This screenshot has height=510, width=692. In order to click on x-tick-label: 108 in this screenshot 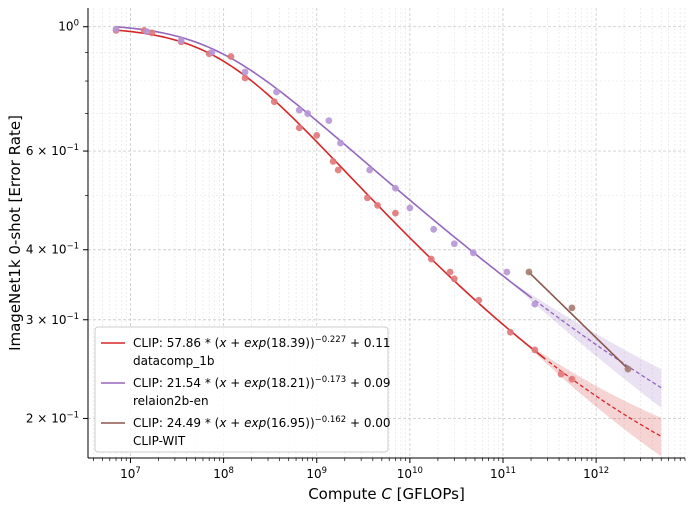, I will do `click(223, 473)`.